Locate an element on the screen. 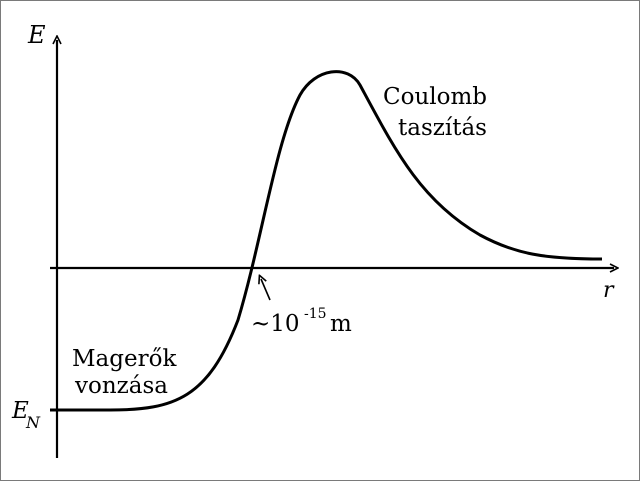  repulsion-label-line1: Coulomb is located at coordinates (435, 97).